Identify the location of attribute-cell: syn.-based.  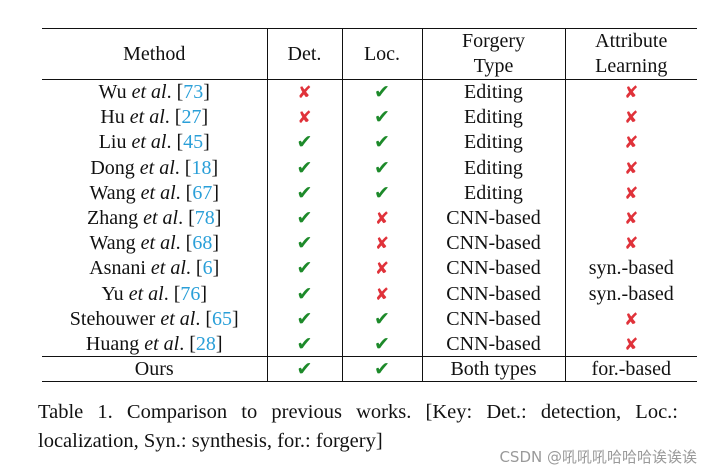
(631, 293).